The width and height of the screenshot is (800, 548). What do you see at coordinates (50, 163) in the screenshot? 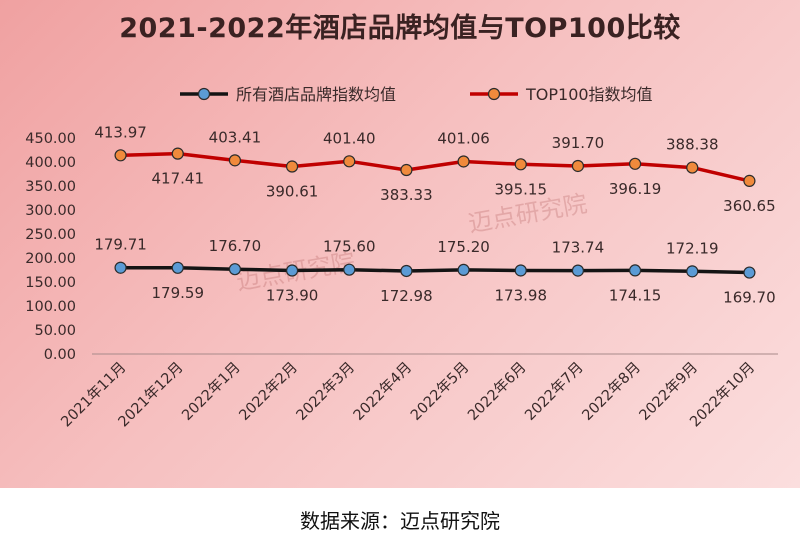
I see `y-tick-label-8: 400.00` at bounding box center [50, 163].